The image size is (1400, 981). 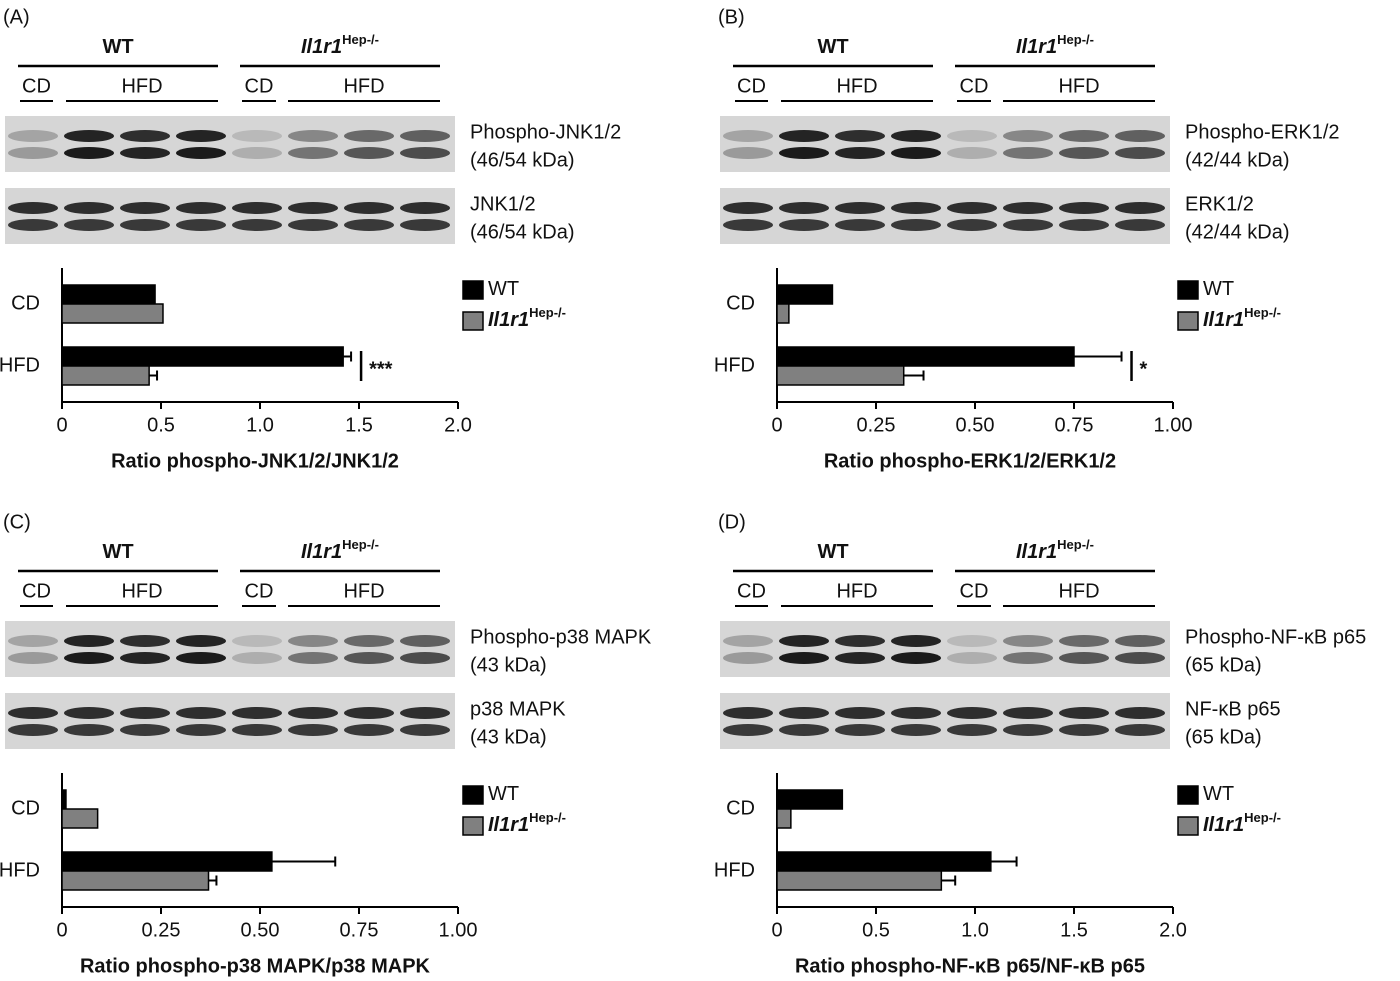 What do you see at coordinates (1237, 160) in the screenshot?
I see `blot-label: (42/44 kDa)` at bounding box center [1237, 160].